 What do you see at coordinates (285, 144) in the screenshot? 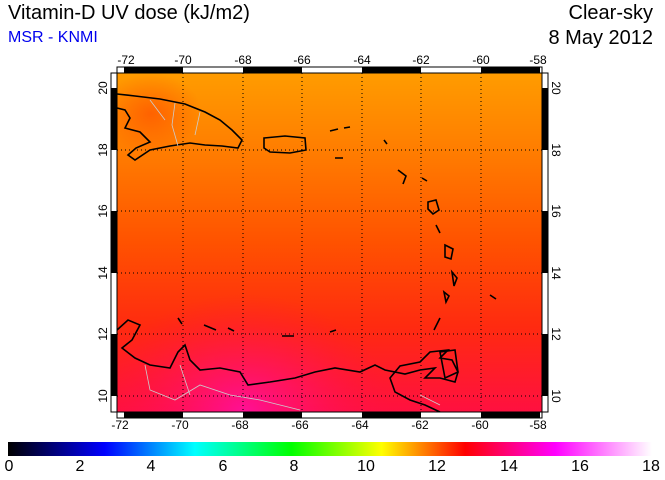
I see `puerto-rico-coast` at bounding box center [285, 144].